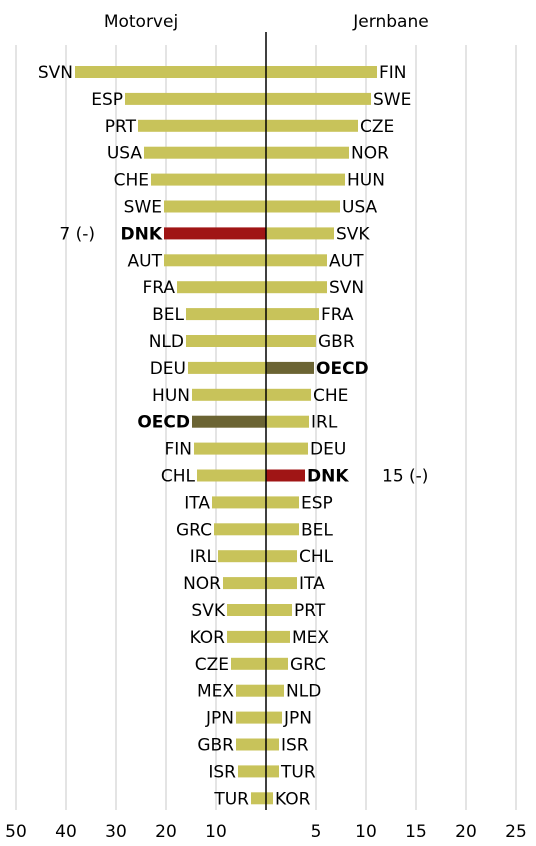 This screenshot has width=536, height=846. Describe the element at coordinates (324, 423) in the screenshot. I see `category-label: IRL` at that location.